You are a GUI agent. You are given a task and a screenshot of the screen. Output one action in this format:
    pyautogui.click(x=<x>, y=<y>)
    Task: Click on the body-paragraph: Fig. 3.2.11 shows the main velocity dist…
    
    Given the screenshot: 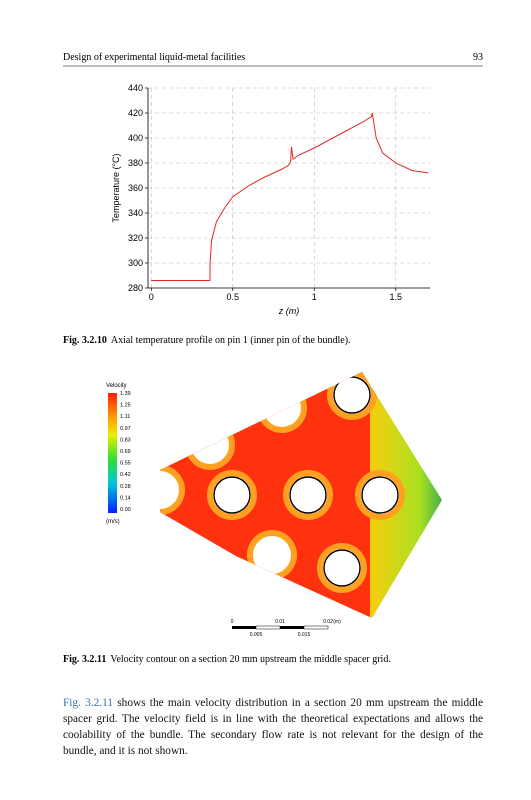 What is the action you would take?
    pyautogui.click(x=273, y=727)
    